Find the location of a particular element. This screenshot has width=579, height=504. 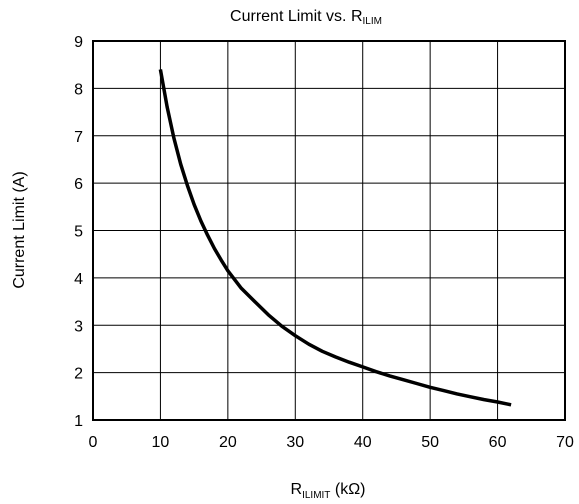

y-tick-label: 9 is located at coordinates (78, 42).